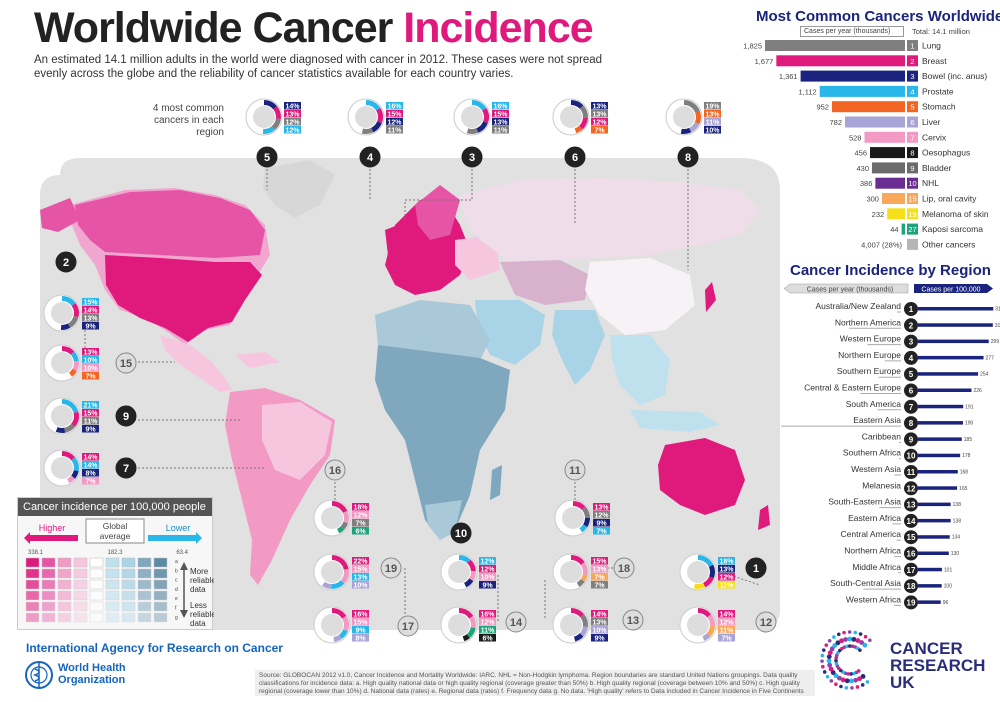  I want to click on region-name: South-Eastern Asia, so click(864, 502).